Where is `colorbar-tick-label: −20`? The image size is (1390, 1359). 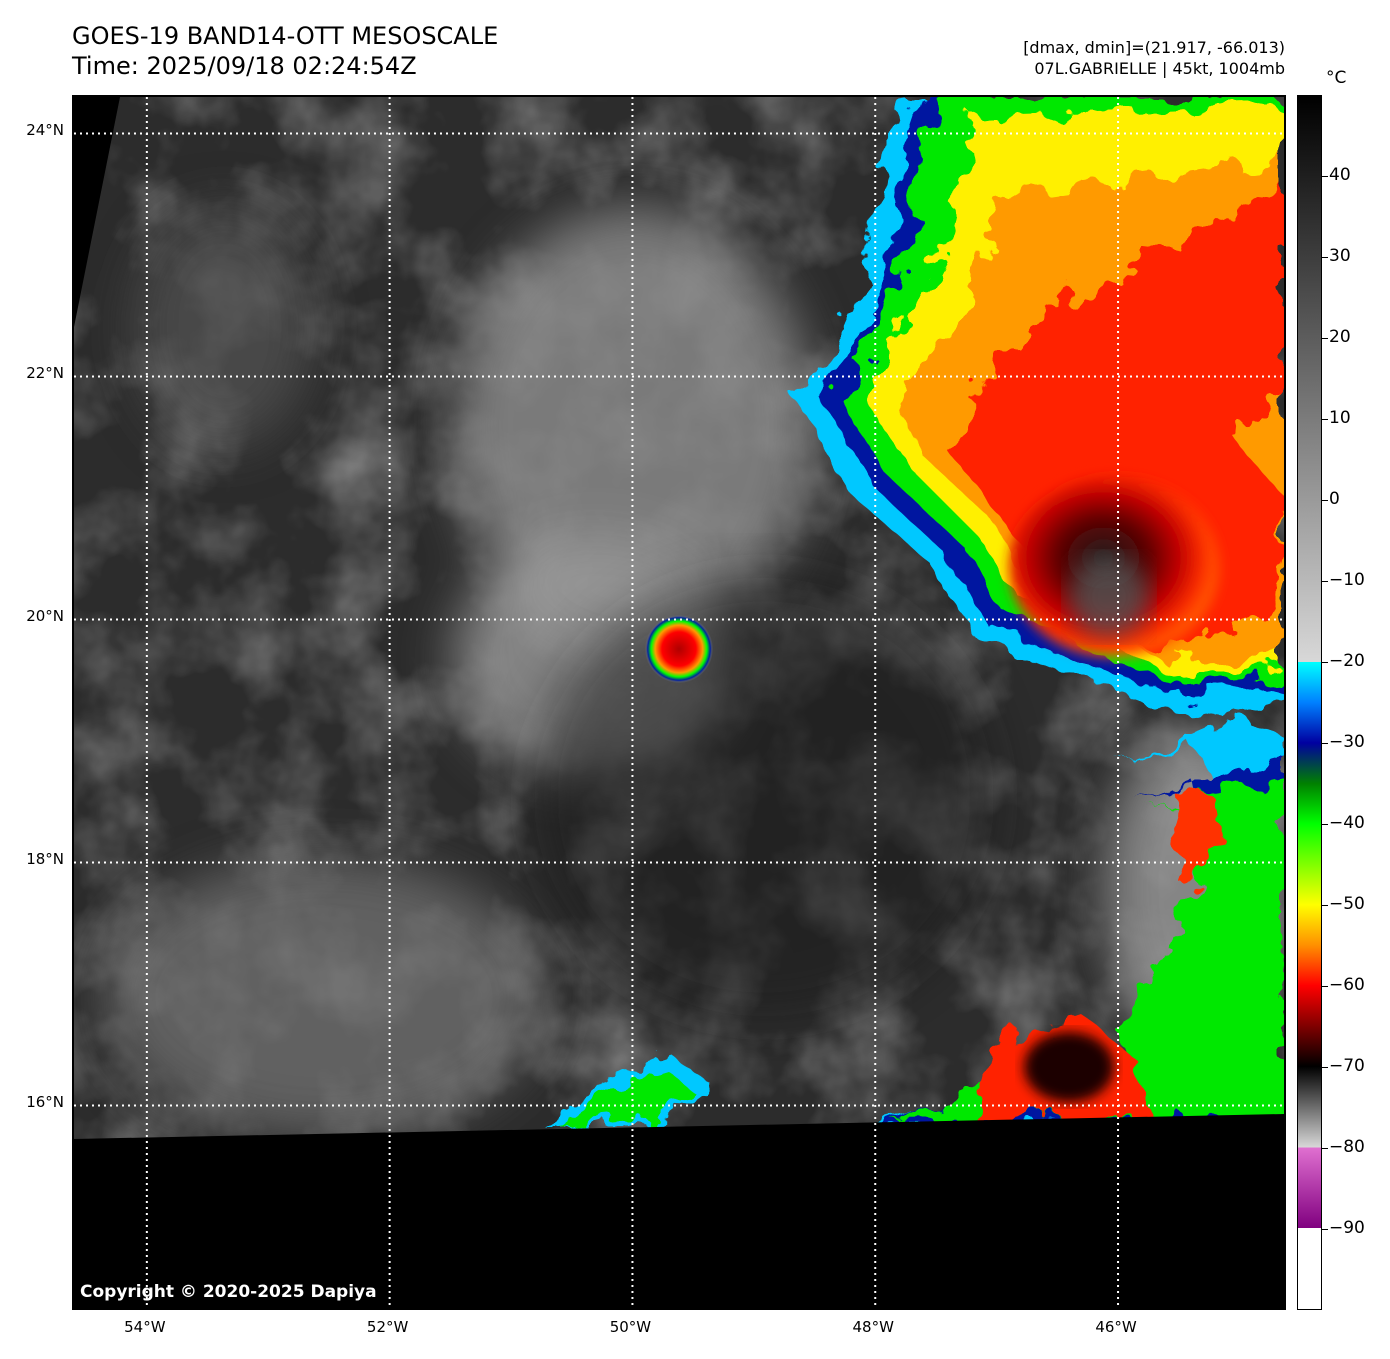 colorbar-tick-label: −20 is located at coordinates (1347, 661).